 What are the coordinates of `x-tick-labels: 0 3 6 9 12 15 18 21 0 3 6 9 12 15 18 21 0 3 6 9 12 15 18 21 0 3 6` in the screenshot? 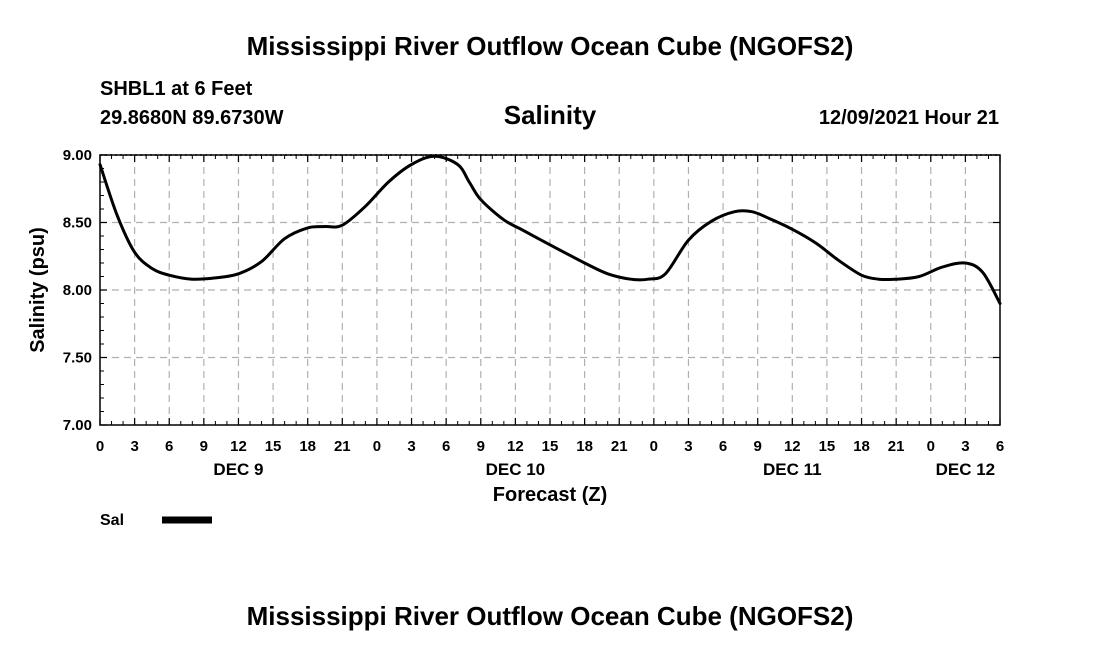 It's located at (550, 446).